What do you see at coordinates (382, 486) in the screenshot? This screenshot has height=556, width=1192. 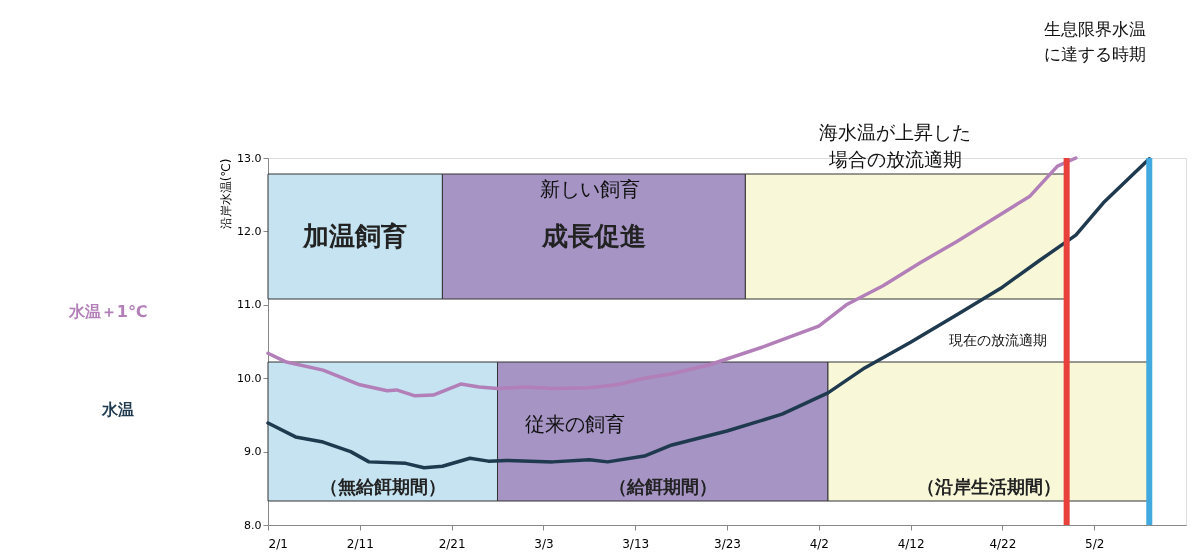 I see `band-label: （無給餌期間）` at bounding box center [382, 486].